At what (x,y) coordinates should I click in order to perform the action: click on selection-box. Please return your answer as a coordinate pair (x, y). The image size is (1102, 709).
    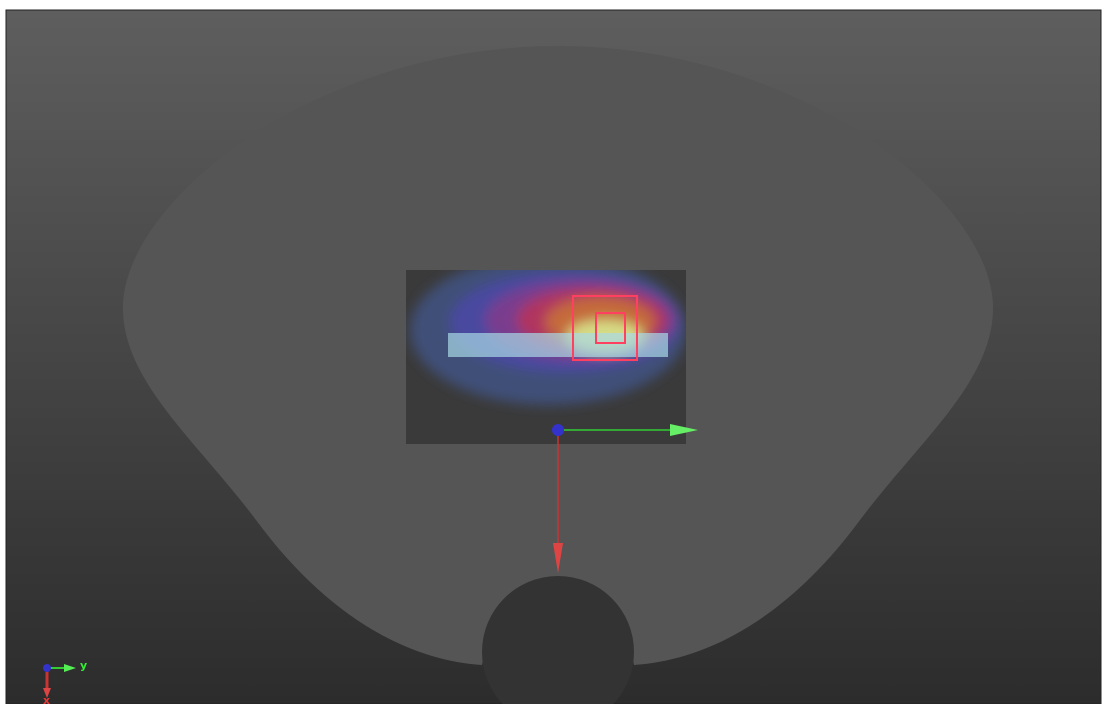
    Looking at the image, I should click on (605, 328).